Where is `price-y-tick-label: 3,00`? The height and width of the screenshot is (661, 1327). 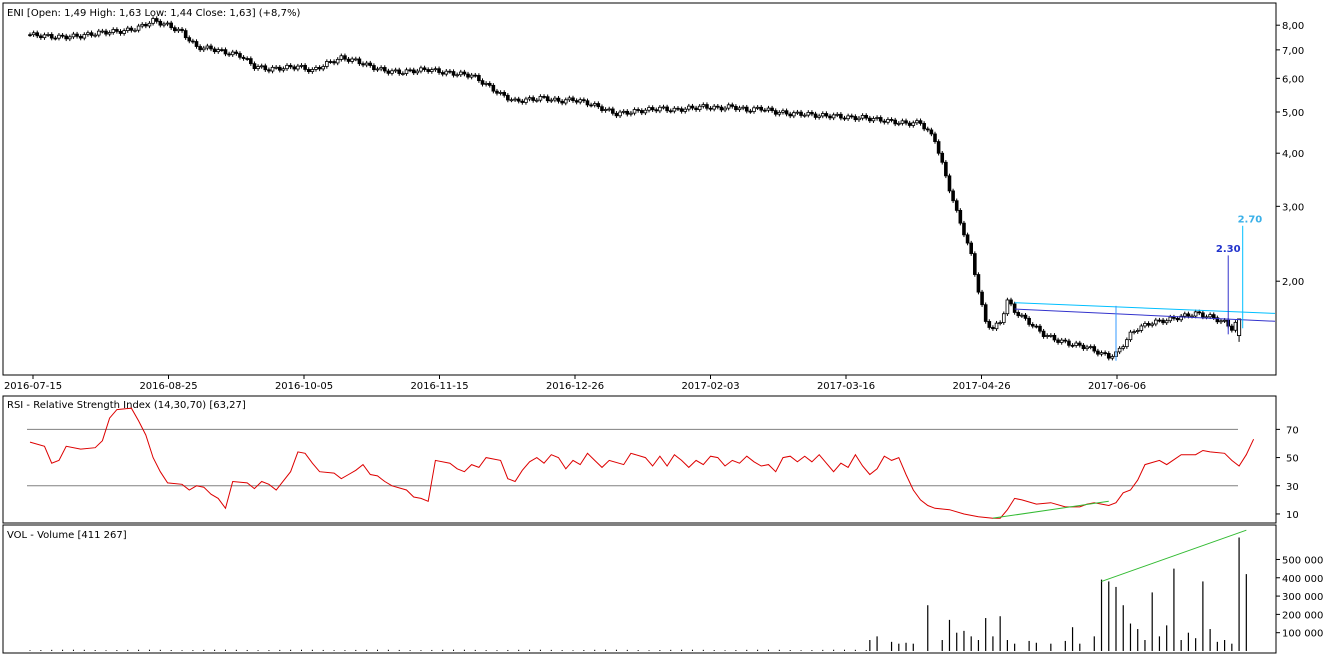
price-y-tick-label: 3,00 is located at coordinates (1293, 207).